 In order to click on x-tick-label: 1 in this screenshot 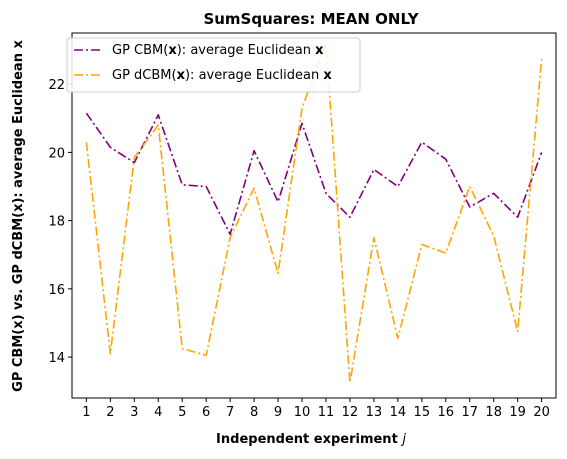, I will do `click(86, 412)`.